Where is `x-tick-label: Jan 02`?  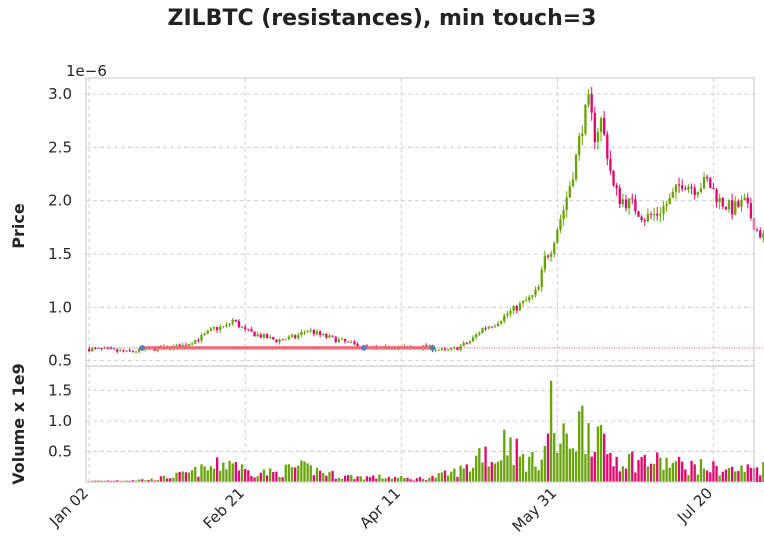
x-tick-label: Jan 02 is located at coordinates (68, 507).